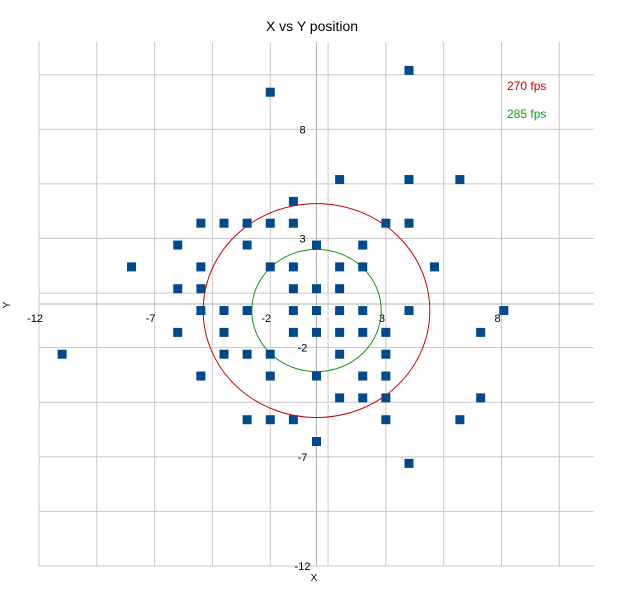 The image size is (628, 589). What do you see at coordinates (303, 458) in the screenshot?
I see `y-tick-label: -7` at bounding box center [303, 458].